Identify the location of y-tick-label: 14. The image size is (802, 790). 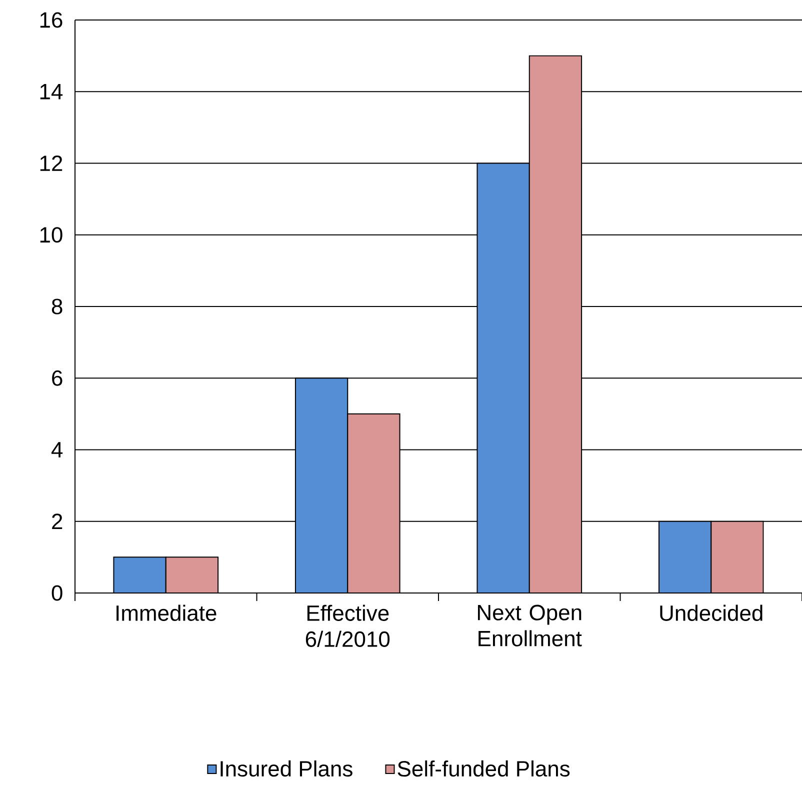
(51, 92).